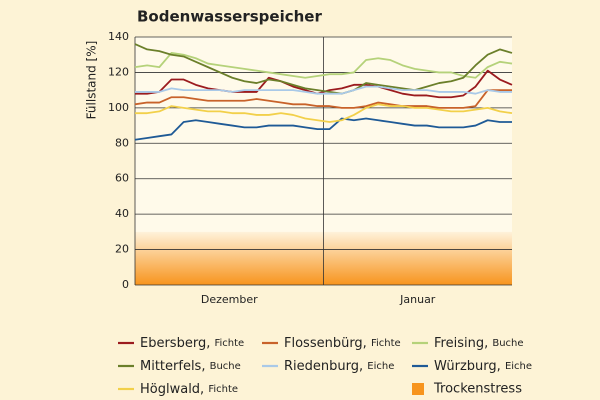 This screenshot has width=600, height=400. What do you see at coordinates (339, 366) in the screenshot?
I see `legend-label: Riedenburg, Eiche` at bounding box center [339, 366].